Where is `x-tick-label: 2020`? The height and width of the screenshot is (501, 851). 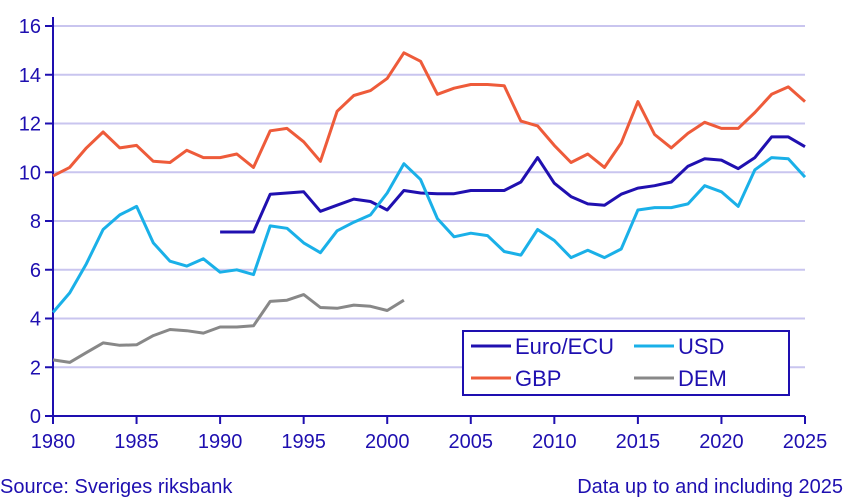 x-tick-label: 2020 is located at coordinates (721, 442).